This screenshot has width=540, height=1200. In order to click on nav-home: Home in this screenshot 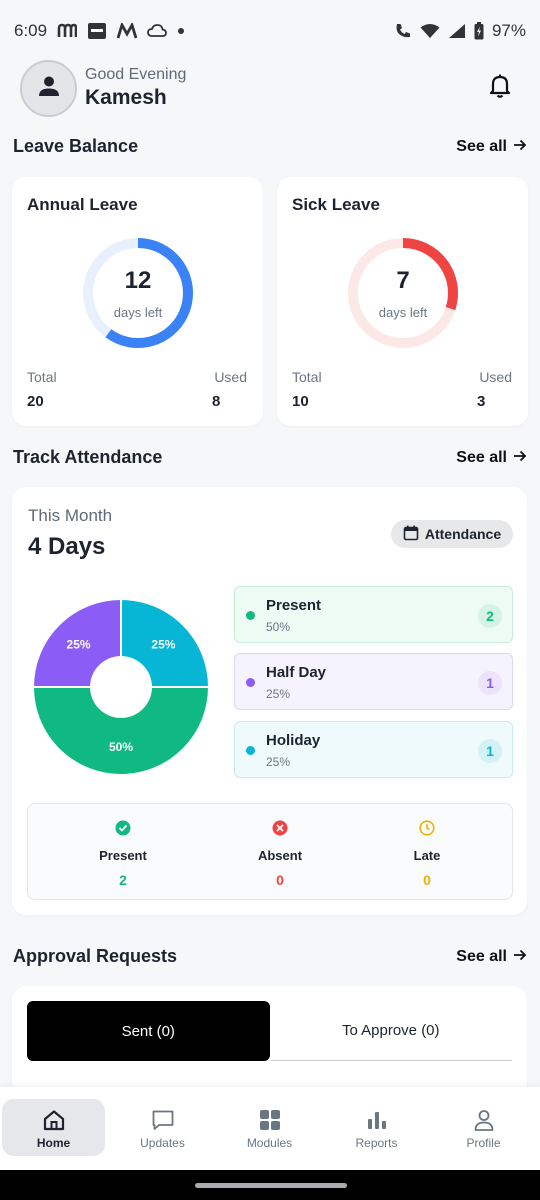, I will do `click(53, 1127)`.